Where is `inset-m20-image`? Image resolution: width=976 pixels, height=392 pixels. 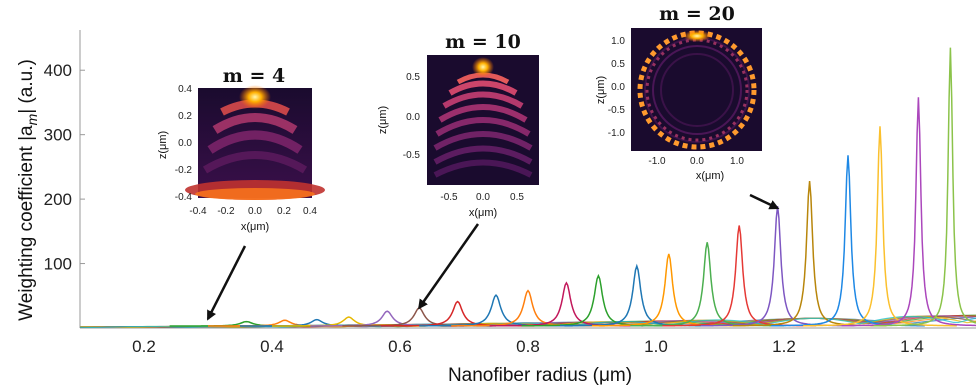
inset-m20-image is located at coordinates (696, 89).